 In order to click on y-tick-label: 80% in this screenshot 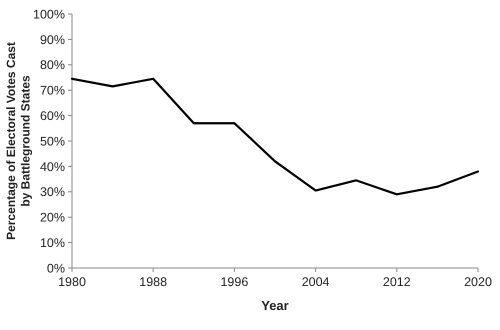, I will do `click(52, 65)`.